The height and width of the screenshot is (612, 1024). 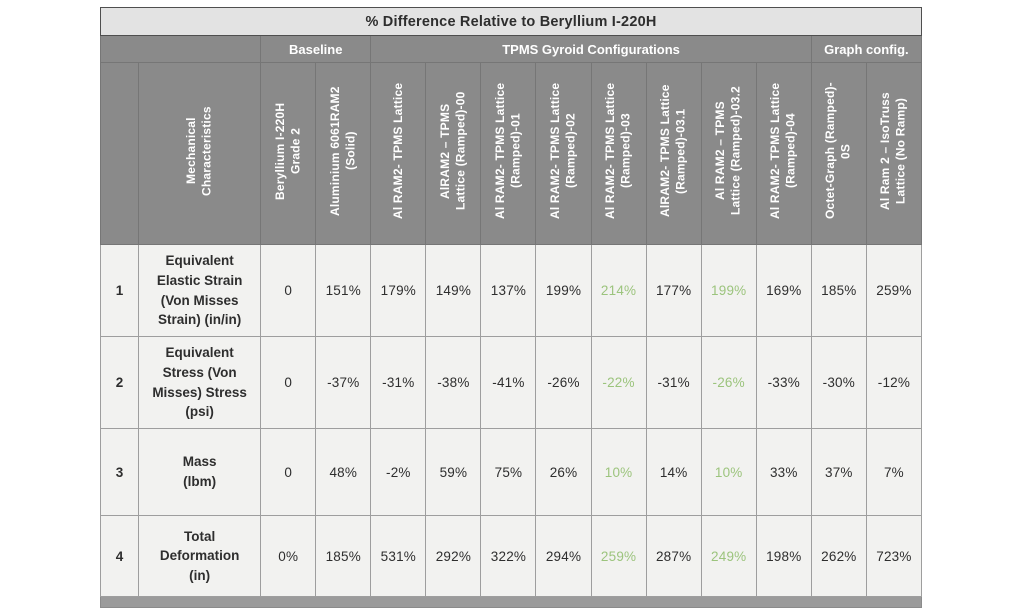 What do you see at coordinates (508, 472) in the screenshot?
I see `value-cell: 75%` at bounding box center [508, 472].